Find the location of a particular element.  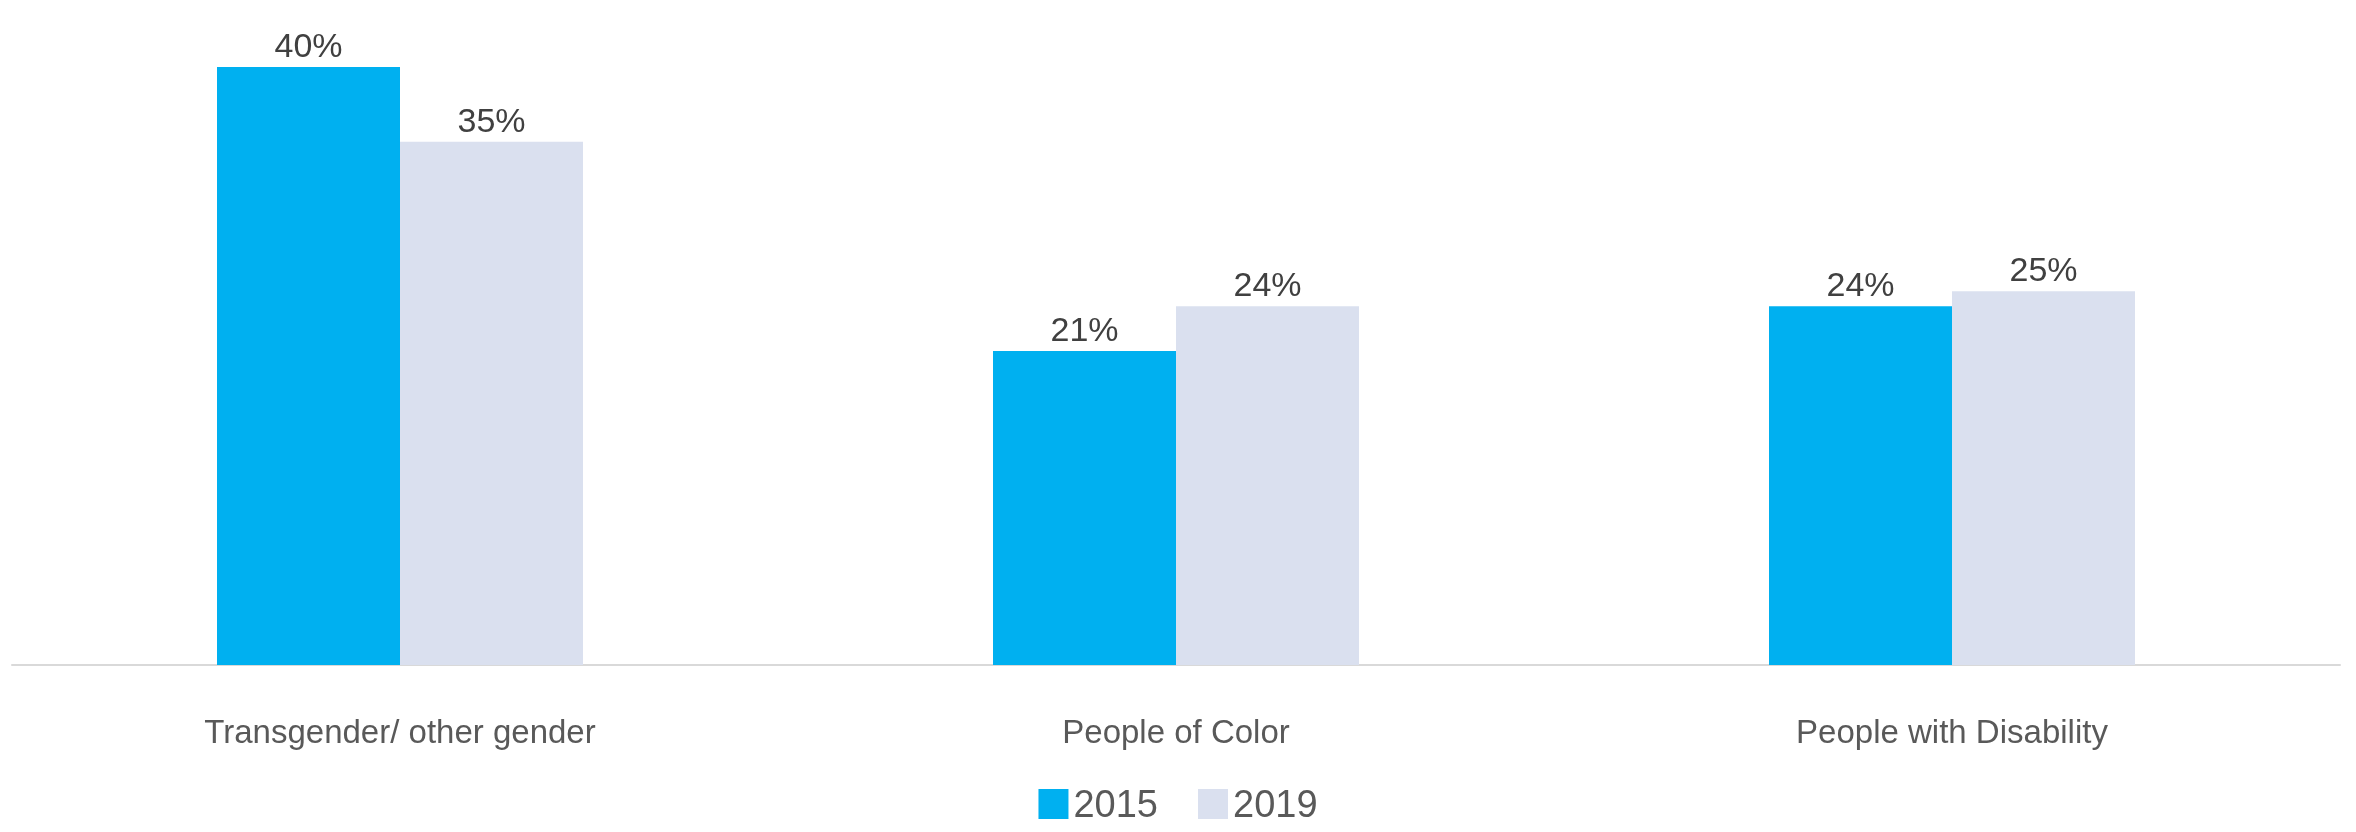

data-label: 21% is located at coordinates (1084, 329).